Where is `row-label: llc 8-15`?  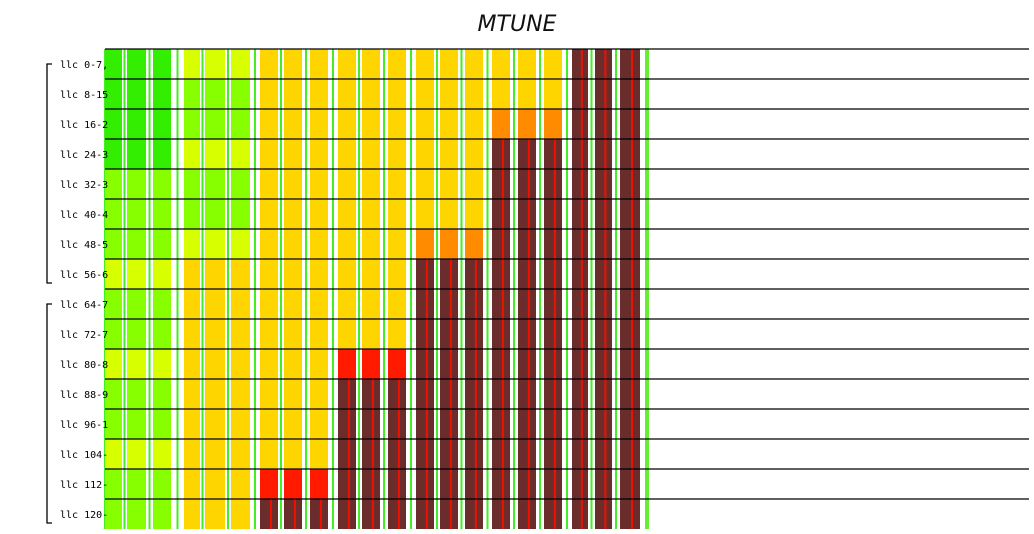 row-label: llc 8-15 is located at coordinates (84, 95).